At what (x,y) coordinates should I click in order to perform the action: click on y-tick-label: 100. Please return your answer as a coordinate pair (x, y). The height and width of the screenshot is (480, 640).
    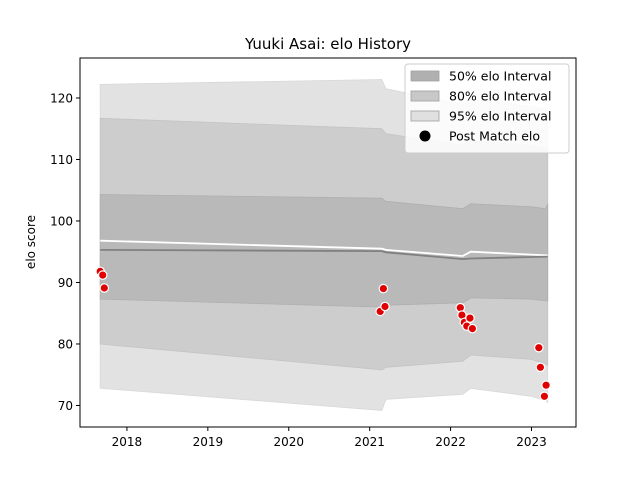
    Looking at the image, I should click on (61, 221).